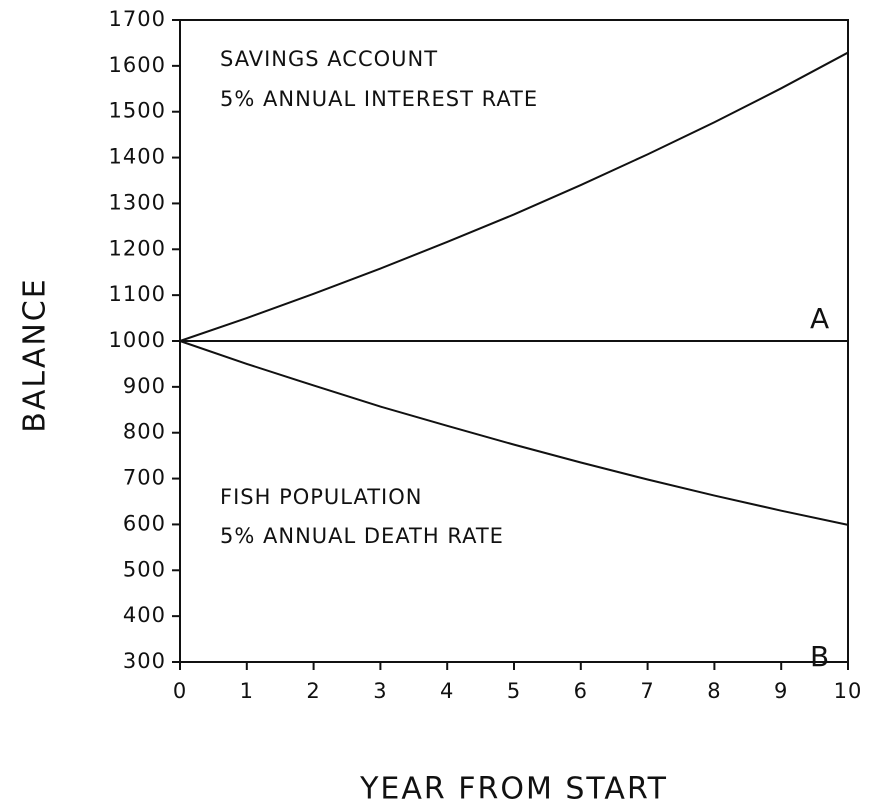  I want to click on x-tick-label: 6, so click(581, 691).